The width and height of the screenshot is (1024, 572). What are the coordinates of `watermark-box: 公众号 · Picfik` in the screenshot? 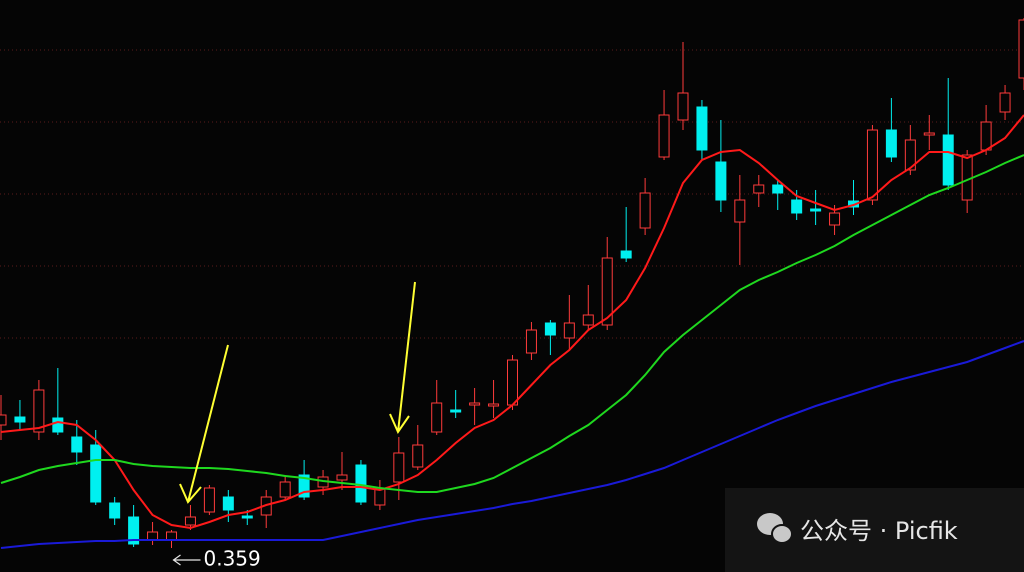 It's located at (874, 530).